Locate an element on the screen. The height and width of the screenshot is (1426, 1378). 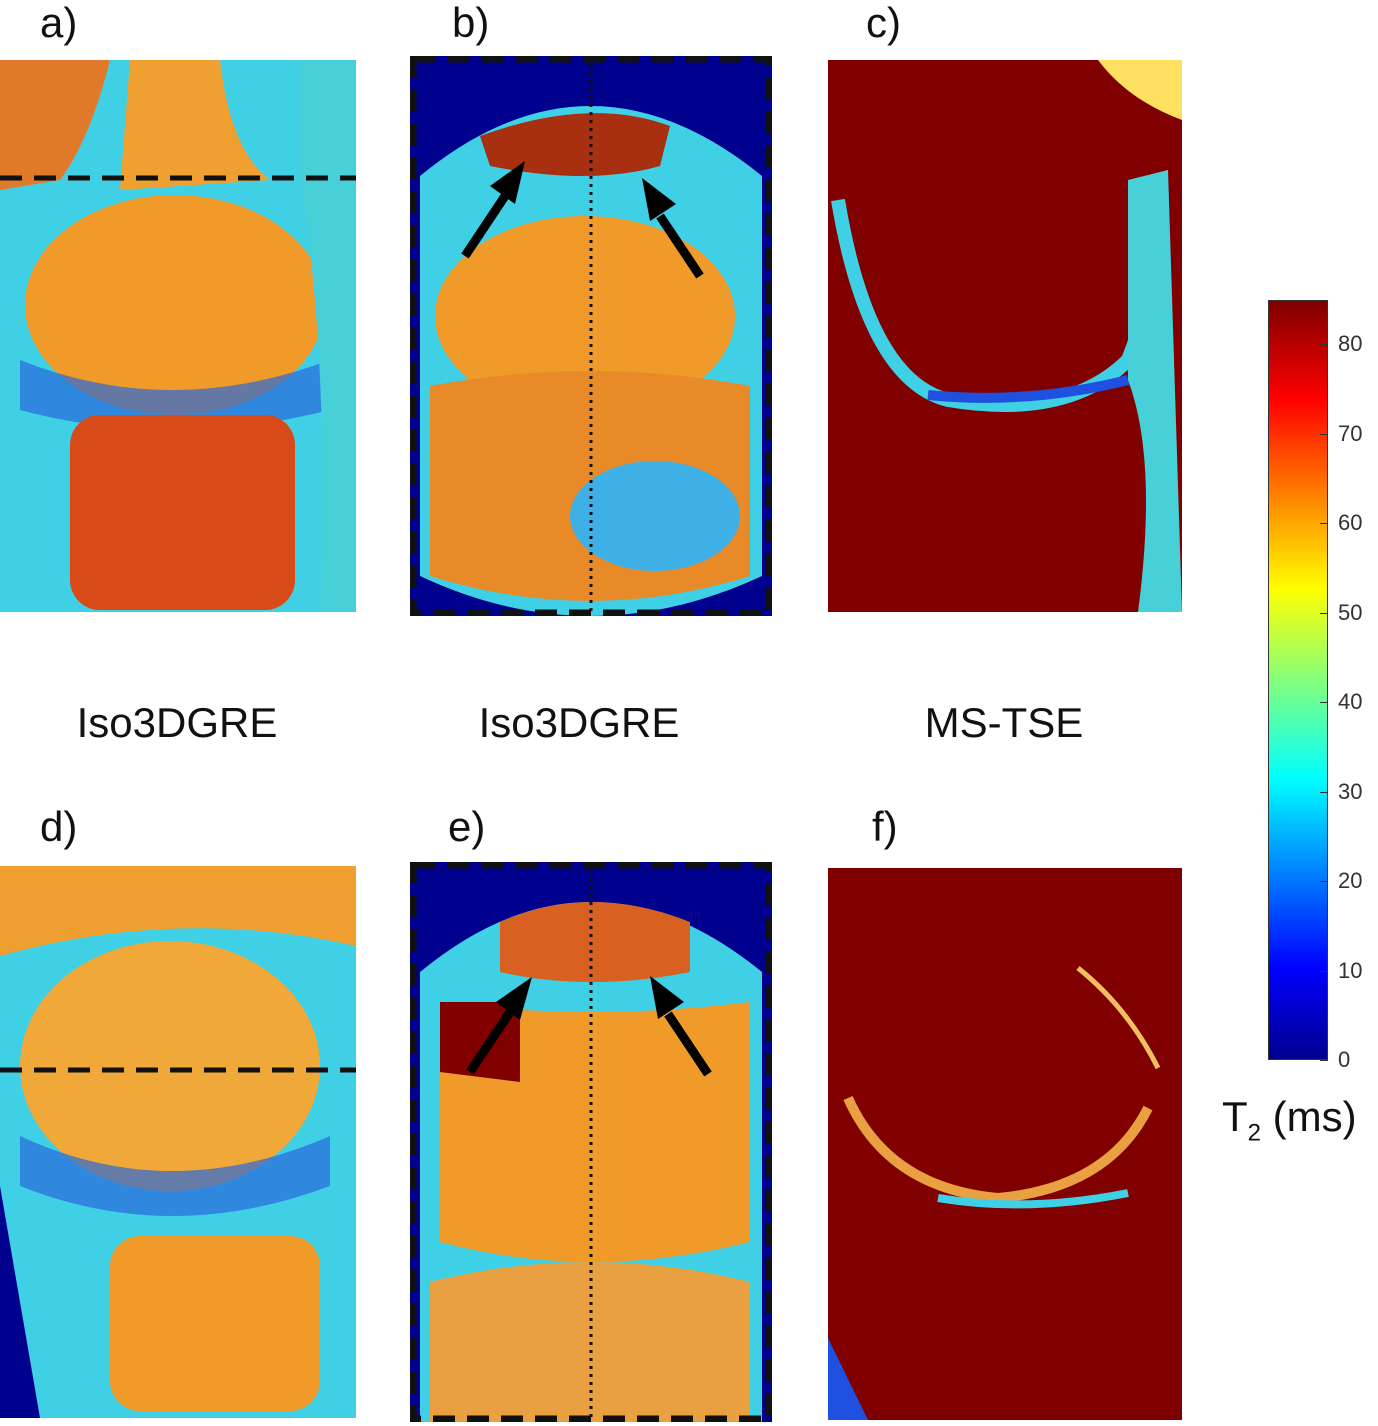
colorbar-title: T2 (ms) is located at coordinates (1289, 1120).